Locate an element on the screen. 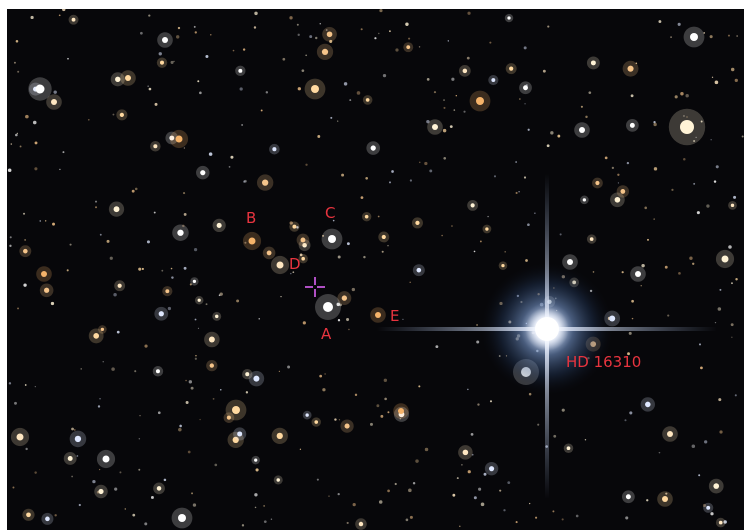  crosshair-icon is located at coordinates (315, 287).